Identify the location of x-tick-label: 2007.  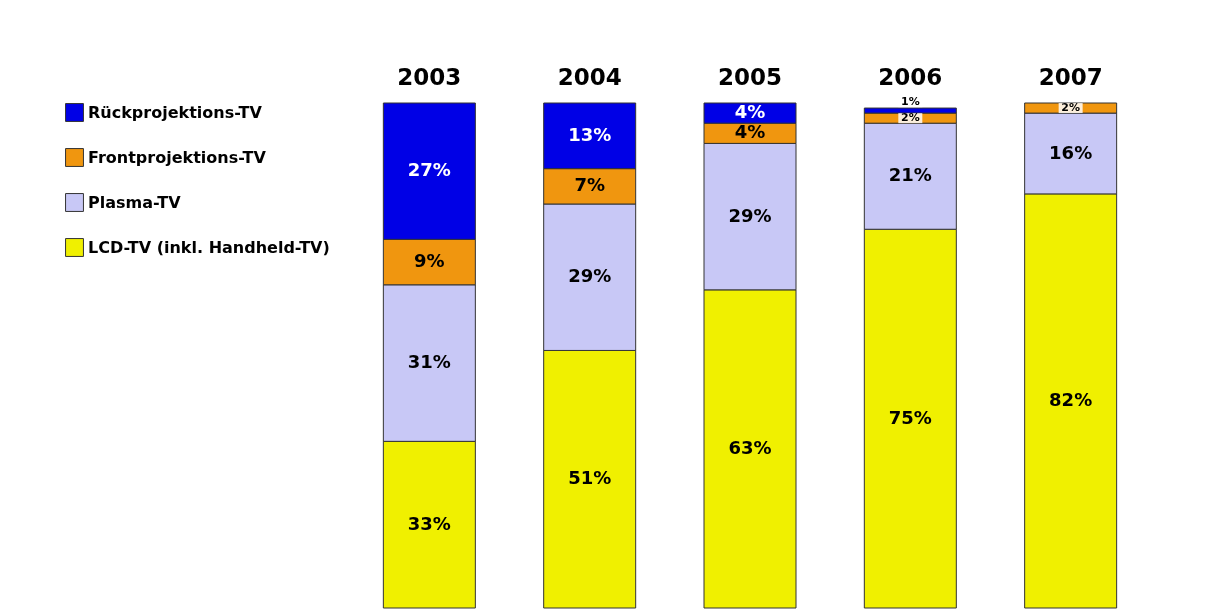
(1070, 76).